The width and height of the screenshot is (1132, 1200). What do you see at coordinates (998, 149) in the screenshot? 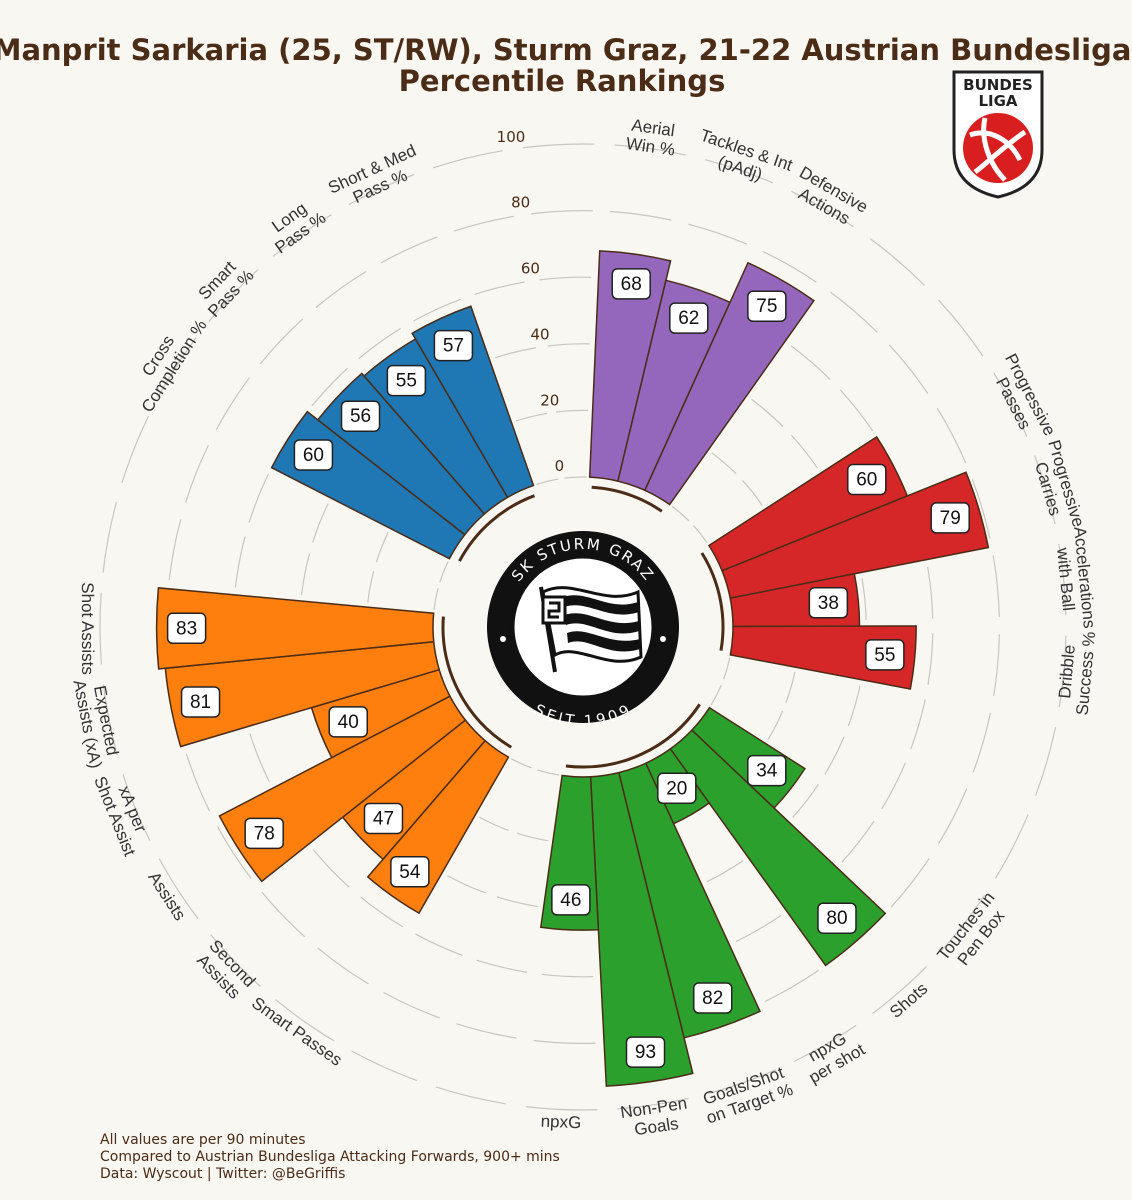
I see `league-ball-lines` at bounding box center [998, 149].